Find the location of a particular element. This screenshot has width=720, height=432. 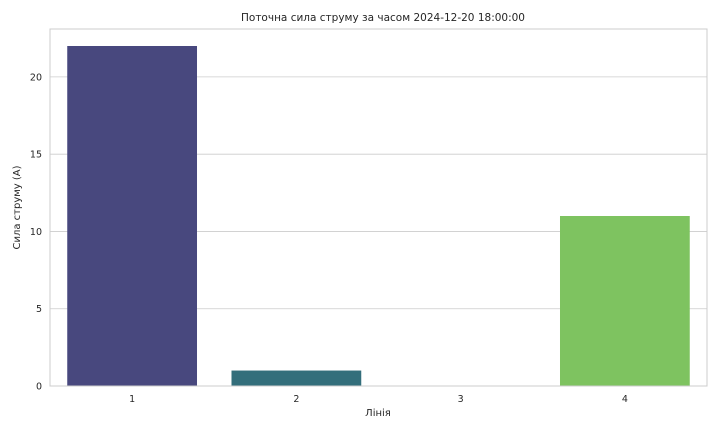

y-tick-label: 20 is located at coordinates (36, 77).